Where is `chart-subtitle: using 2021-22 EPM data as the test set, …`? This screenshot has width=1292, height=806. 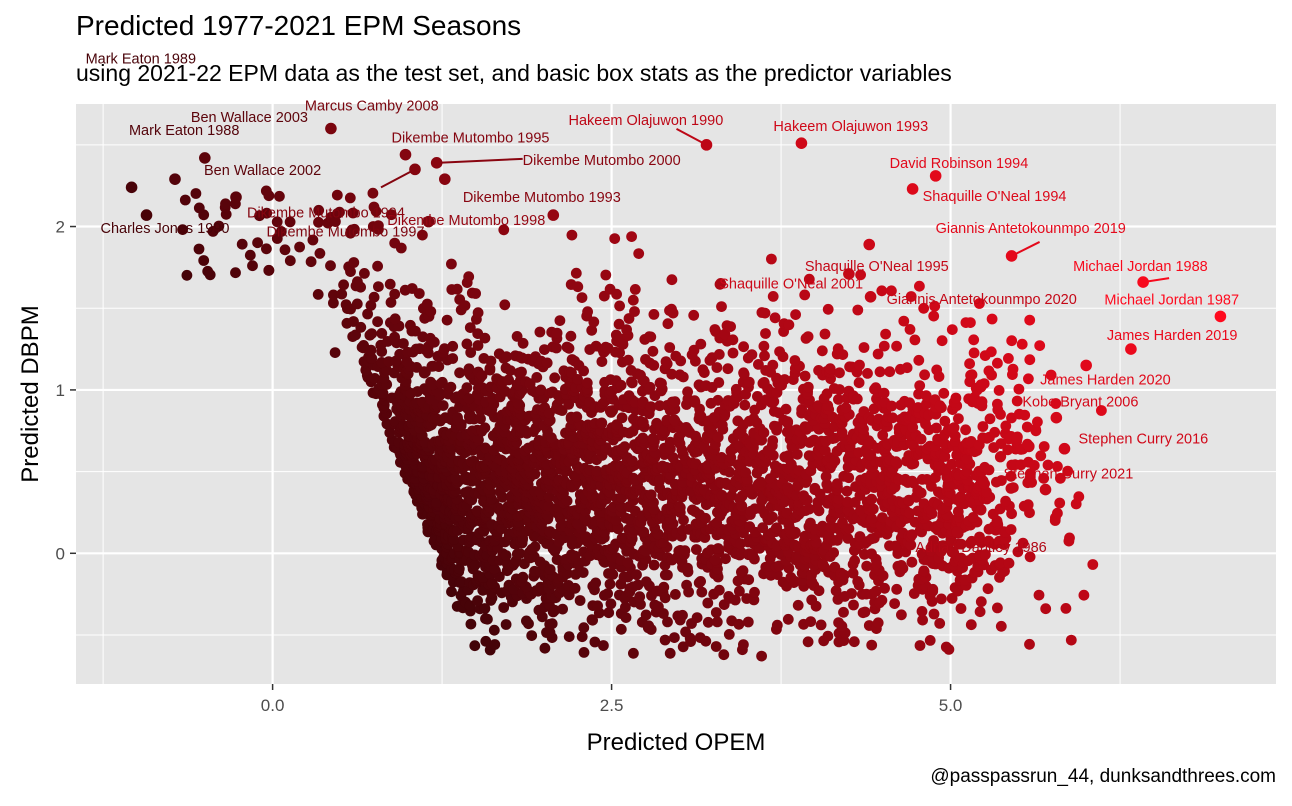 chart-subtitle: using 2021-22 EPM data as the test set, … is located at coordinates (514, 73).